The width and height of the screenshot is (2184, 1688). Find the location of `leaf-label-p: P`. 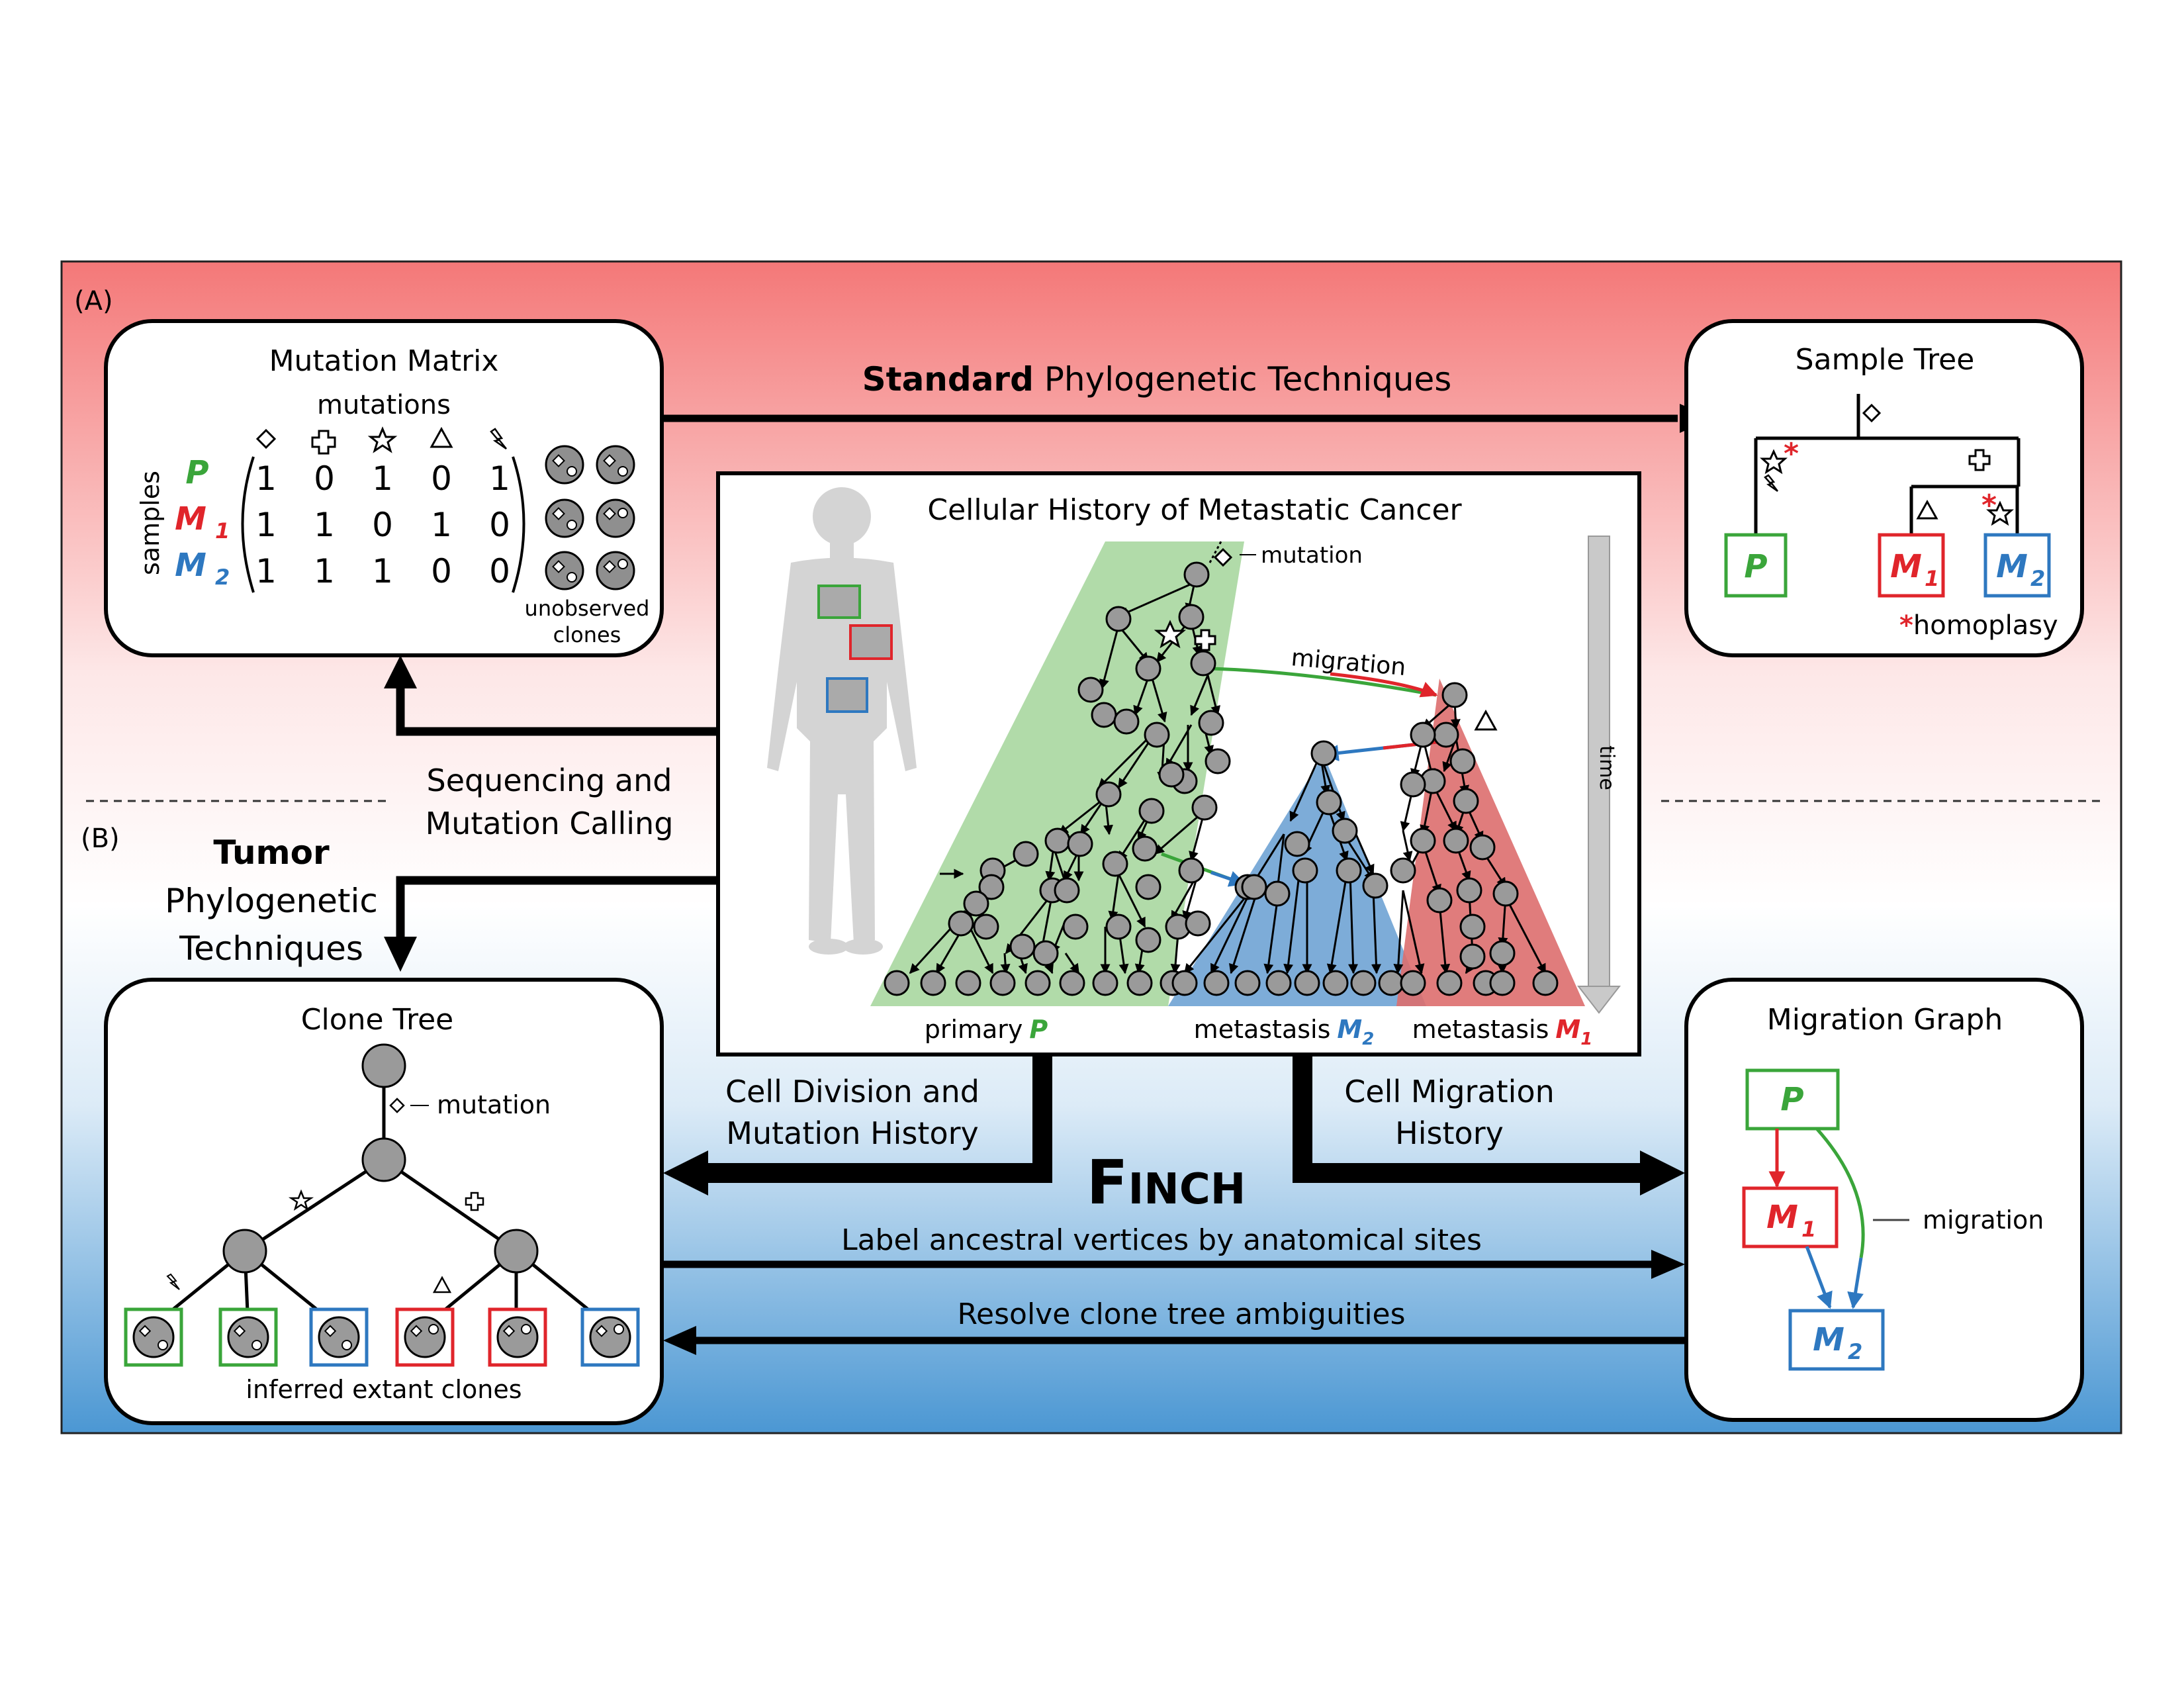

leaf-label-p: P is located at coordinates (1755, 566).